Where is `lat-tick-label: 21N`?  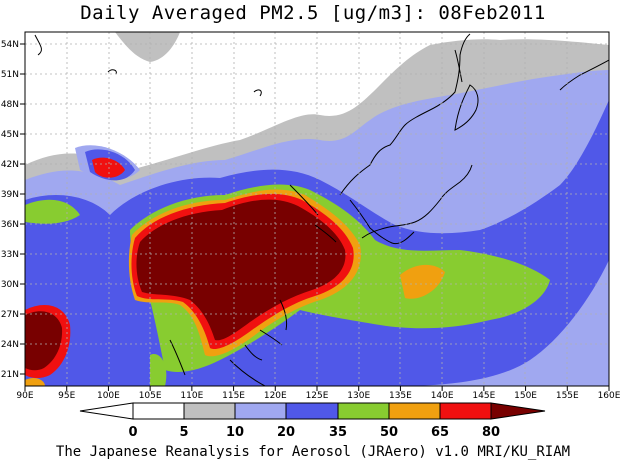 lat-tick-label: 21N is located at coordinates (10, 375).